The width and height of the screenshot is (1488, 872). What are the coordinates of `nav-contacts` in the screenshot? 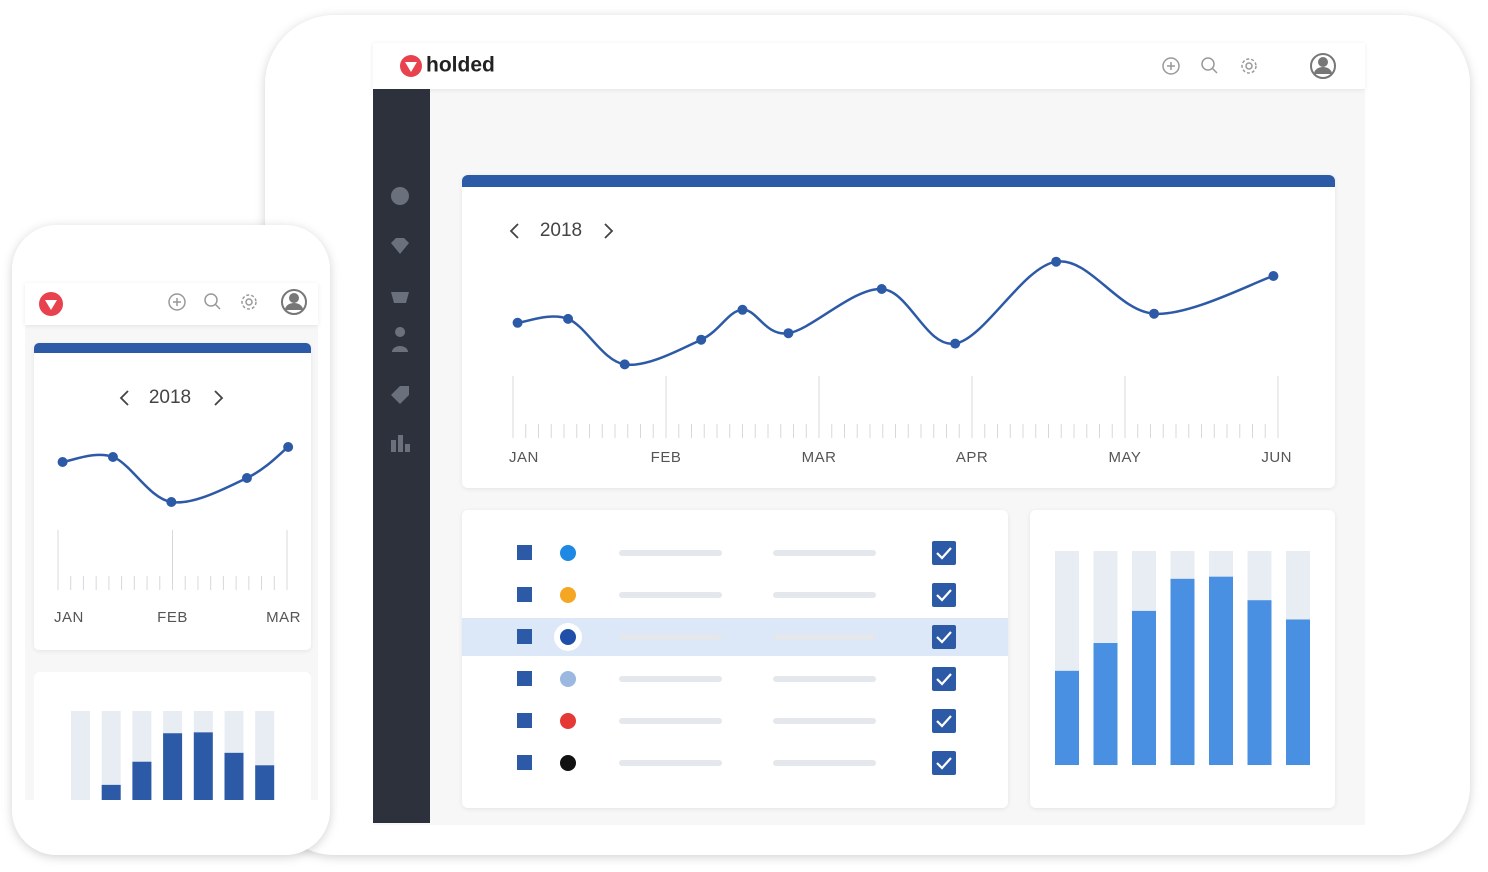 It's located at (400, 339).